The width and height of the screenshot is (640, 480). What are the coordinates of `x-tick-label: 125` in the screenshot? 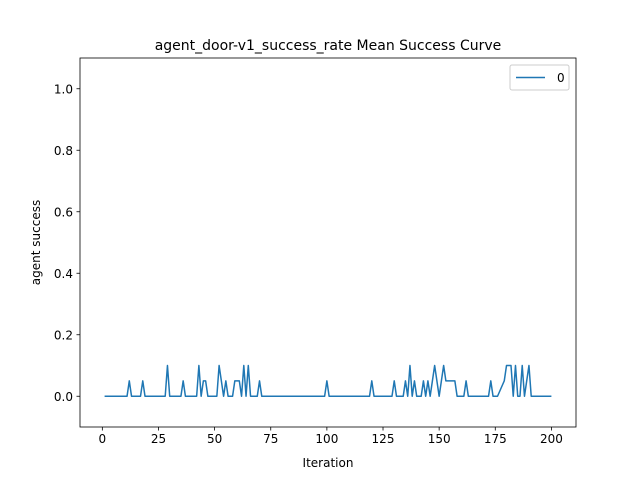 It's located at (383, 439).